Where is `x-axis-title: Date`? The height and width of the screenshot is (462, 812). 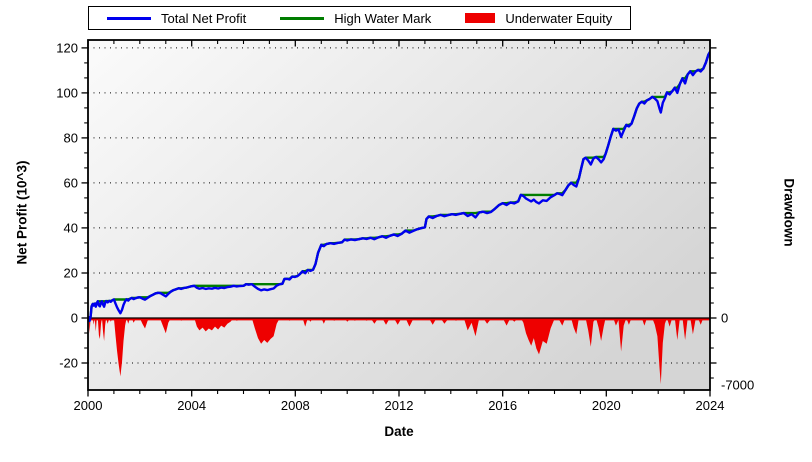
x-axis-title: Date is located at coordinates (399, 431).